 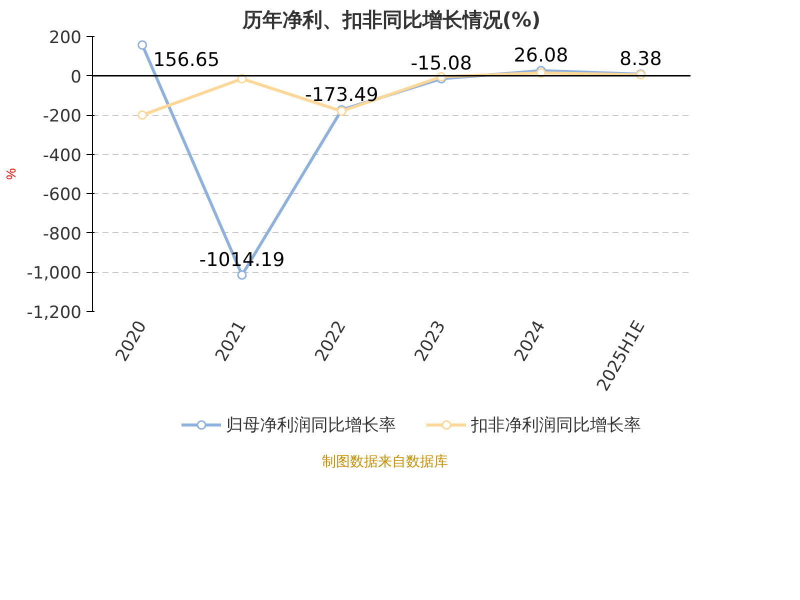 I want to click on y-tick-label: -400, so click(x=62, y=156).